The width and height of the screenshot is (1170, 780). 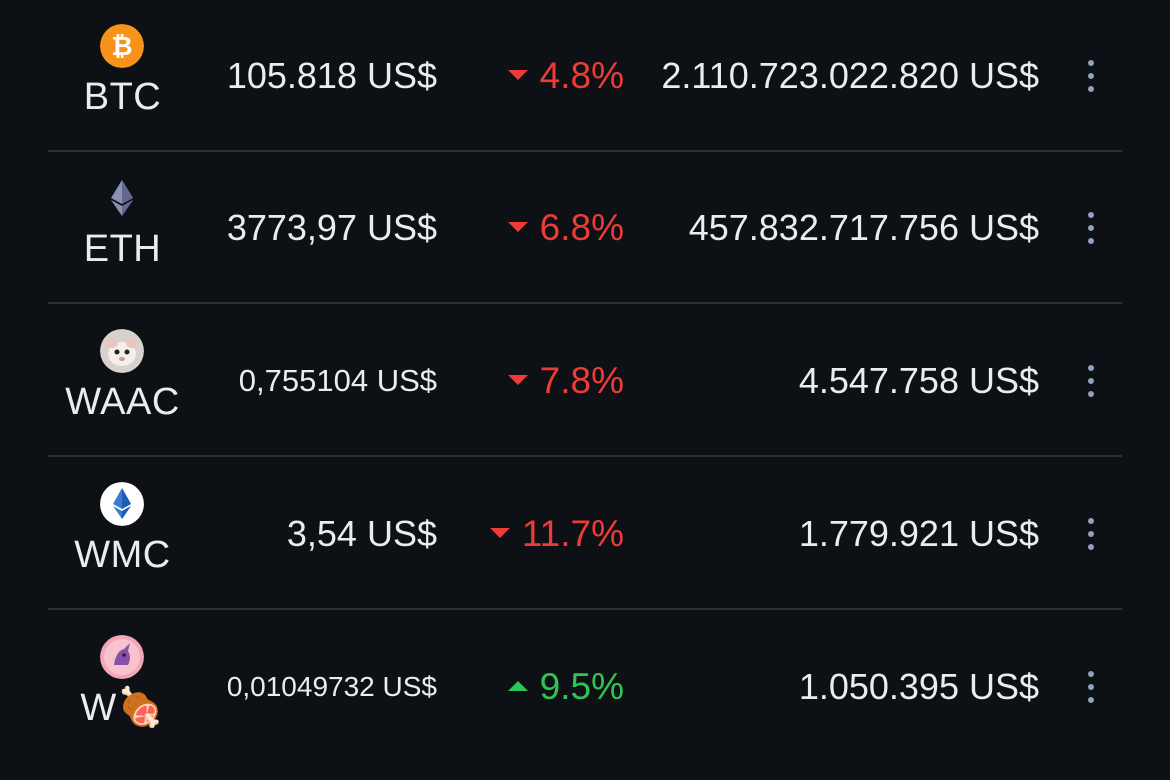 I want to click on price-change: 4.8%, so click(x=565, y=76).